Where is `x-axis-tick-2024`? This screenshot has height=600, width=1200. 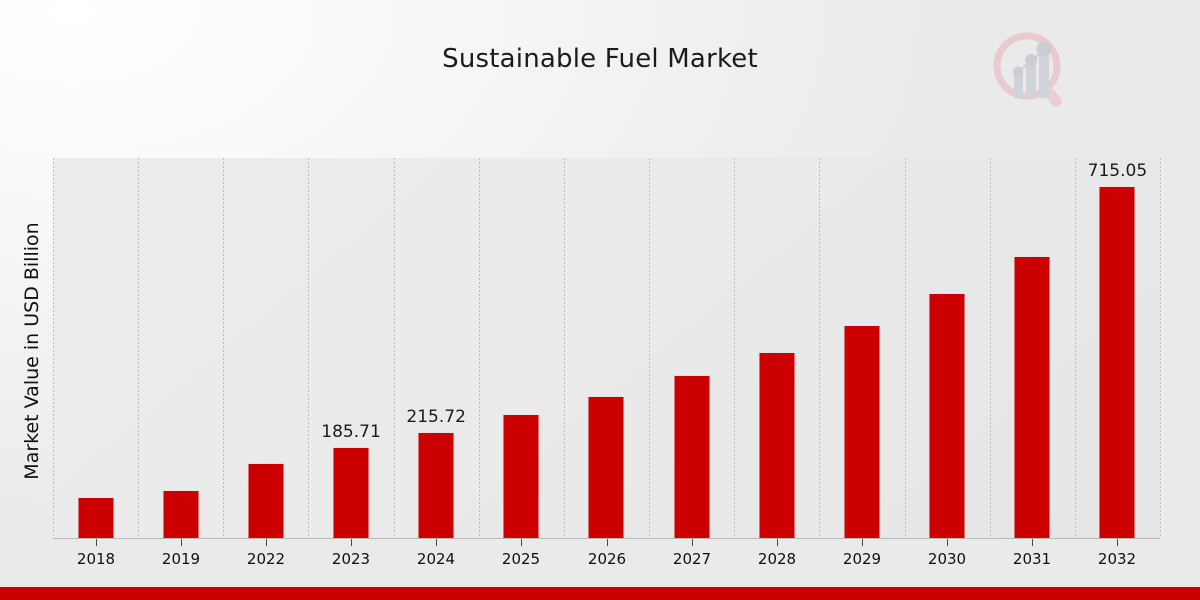
x-axis-tick-2024 is located at coordinates (436, 542).